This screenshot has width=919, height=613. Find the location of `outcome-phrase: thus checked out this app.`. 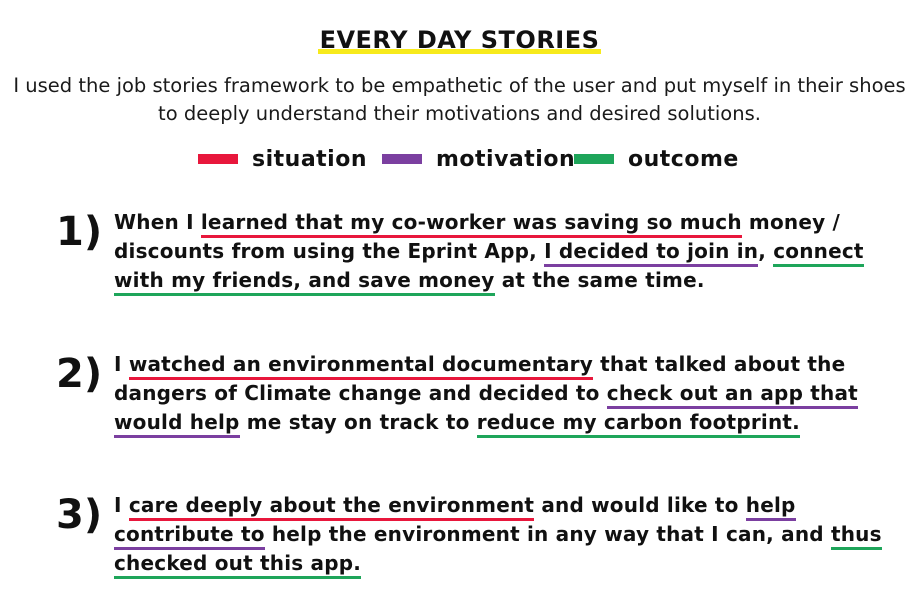

outcome-phrase: thus checked out this app. is located at coordinates (498, 550).